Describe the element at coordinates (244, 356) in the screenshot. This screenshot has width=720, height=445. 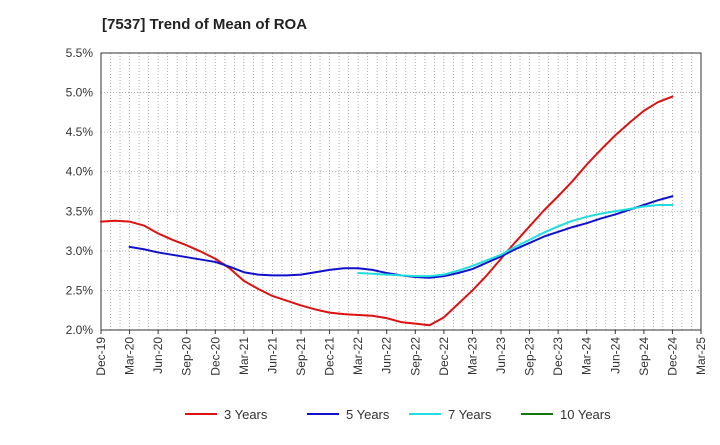
I see `x-tick-label: Mar-21` at that location.